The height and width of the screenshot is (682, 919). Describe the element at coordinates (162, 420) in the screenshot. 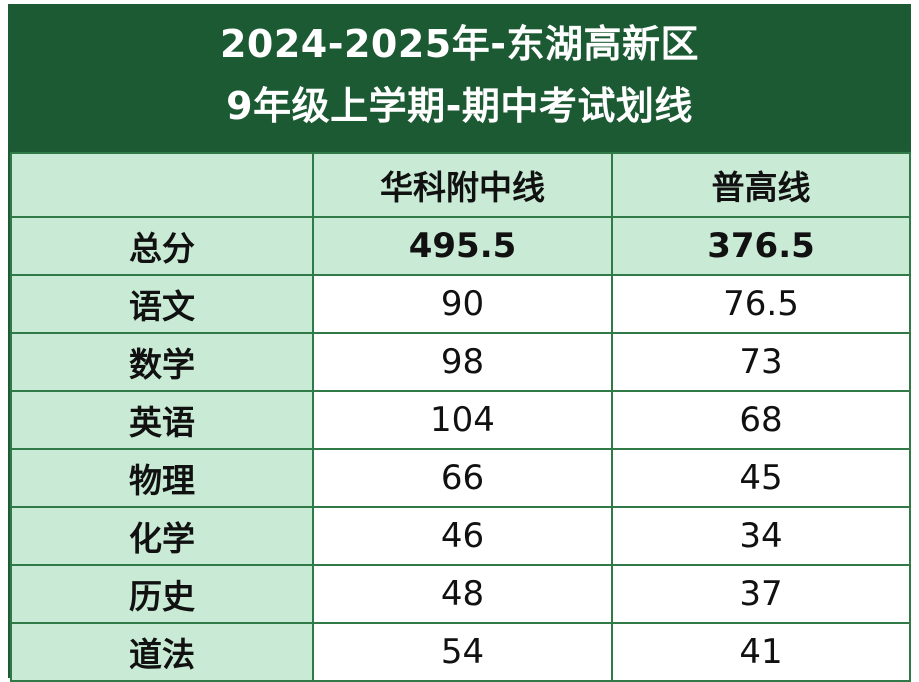

I see `row-label-subject: 英语` at that location.